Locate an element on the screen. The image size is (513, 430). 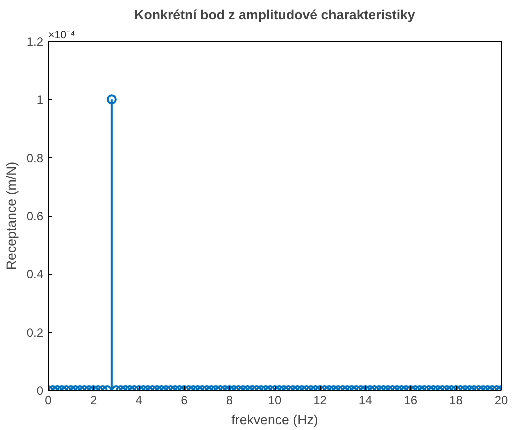
y-tick-label: 0.8 is located at coordinates (35, 158).